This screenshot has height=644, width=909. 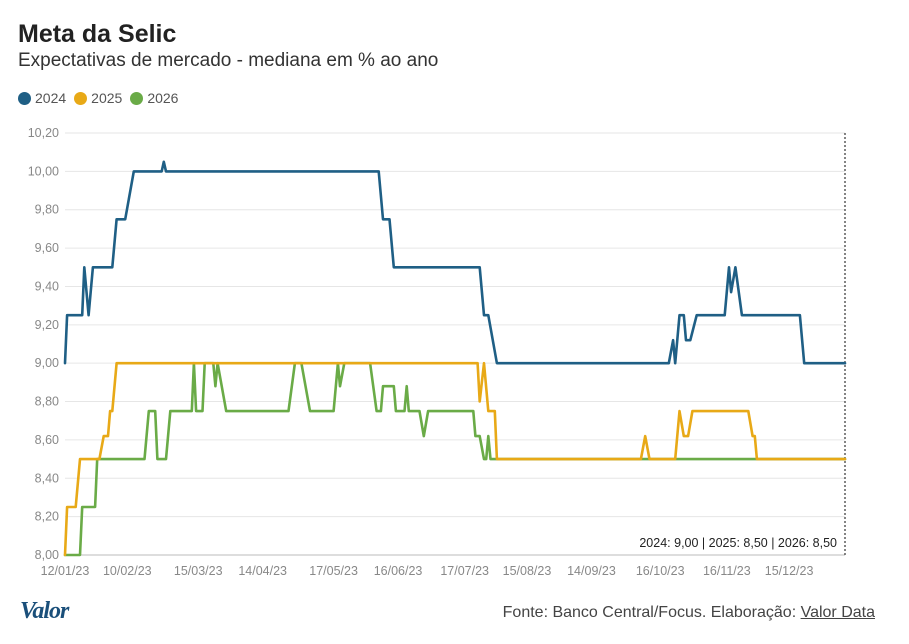 What do you see at coordinates (137, 98) in the screenshot?
I see `legend-dot-2026` at bounding box center [137, 98].